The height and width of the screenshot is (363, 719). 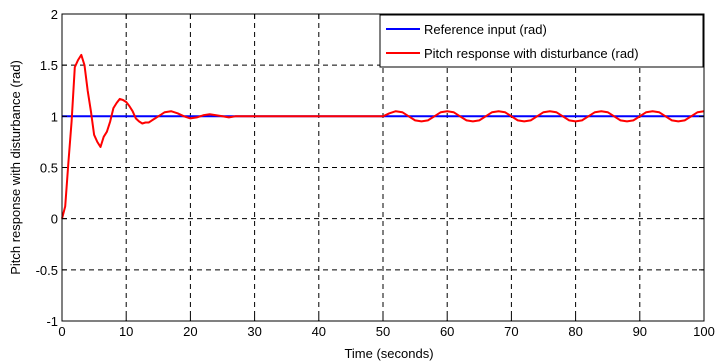 I want to click on x-tick-label-2: 20, so click(x=190, y=331).